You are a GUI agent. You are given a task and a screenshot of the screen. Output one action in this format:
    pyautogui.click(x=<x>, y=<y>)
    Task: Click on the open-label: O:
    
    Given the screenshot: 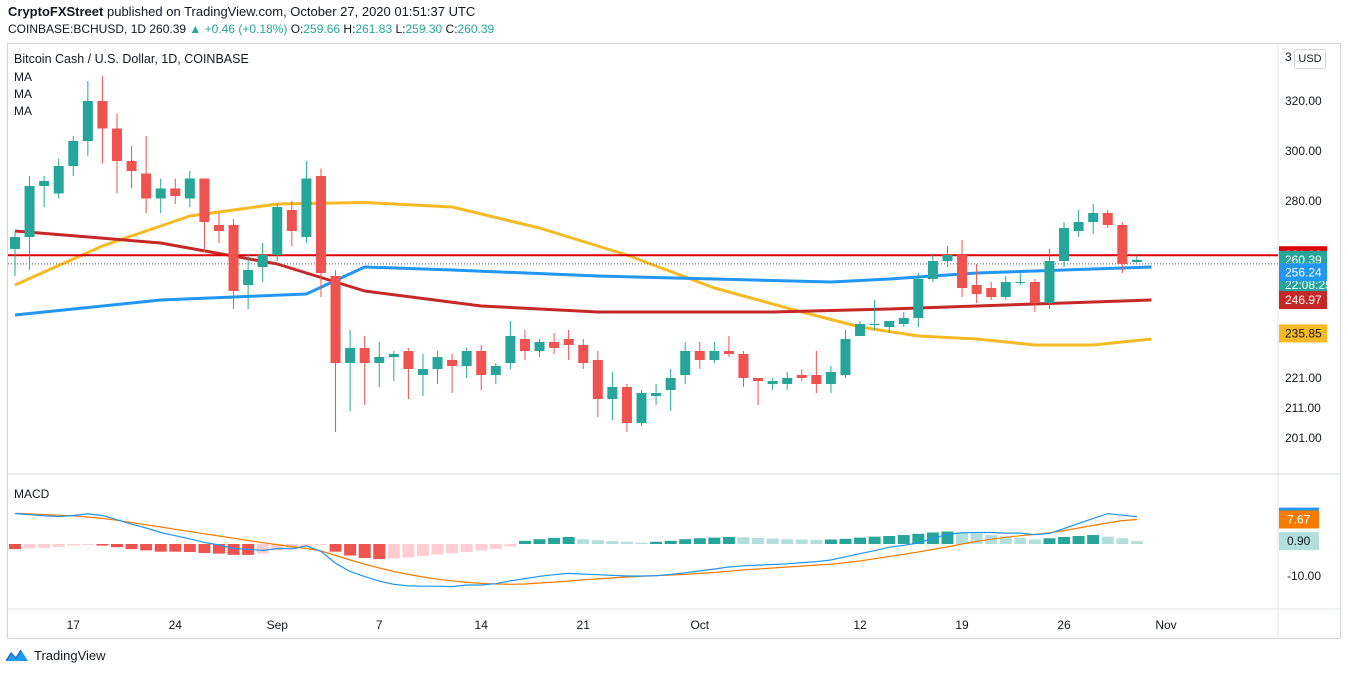 What is the action you would take?
    pyautogui.click(x=297, y=29)
    